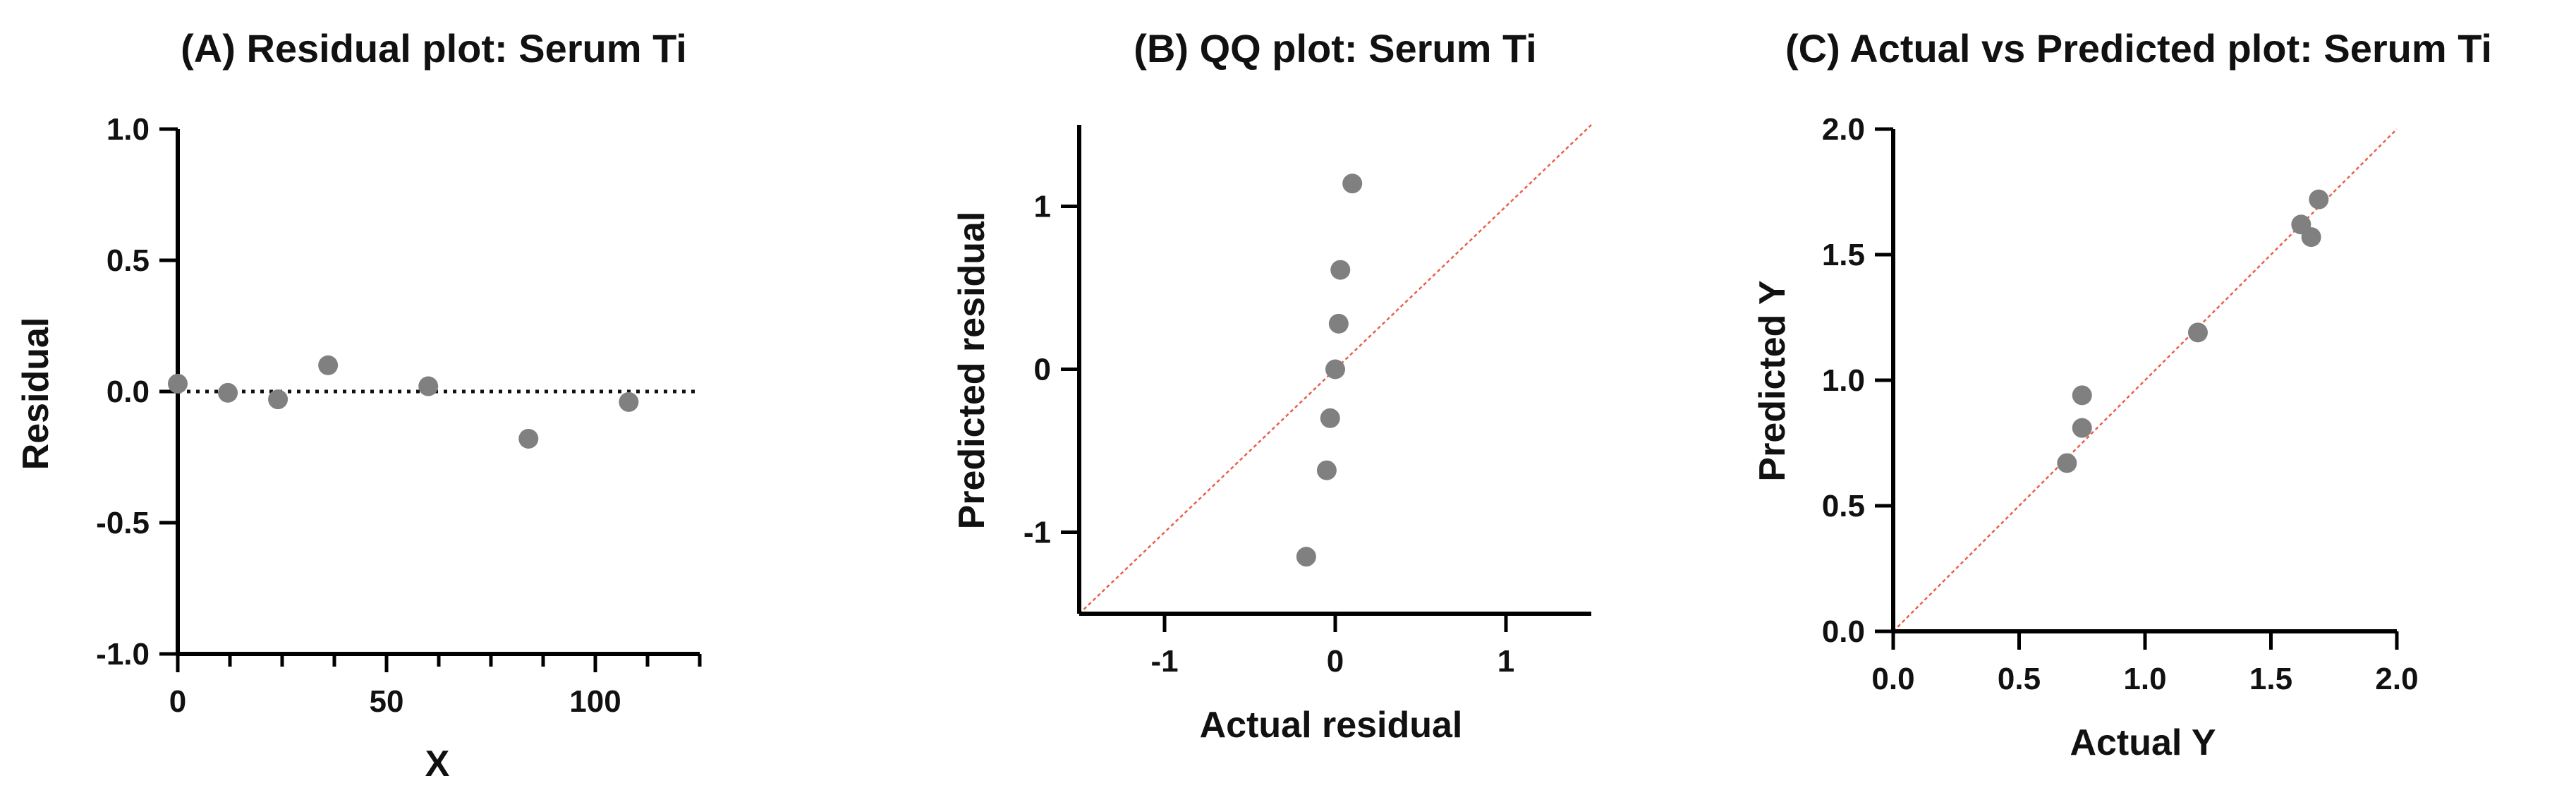 Image resolution: width=2576 pixels, height=795 pixels. I want to click on panel-c-x-tick-label: 0.0, so click(1892, 679).